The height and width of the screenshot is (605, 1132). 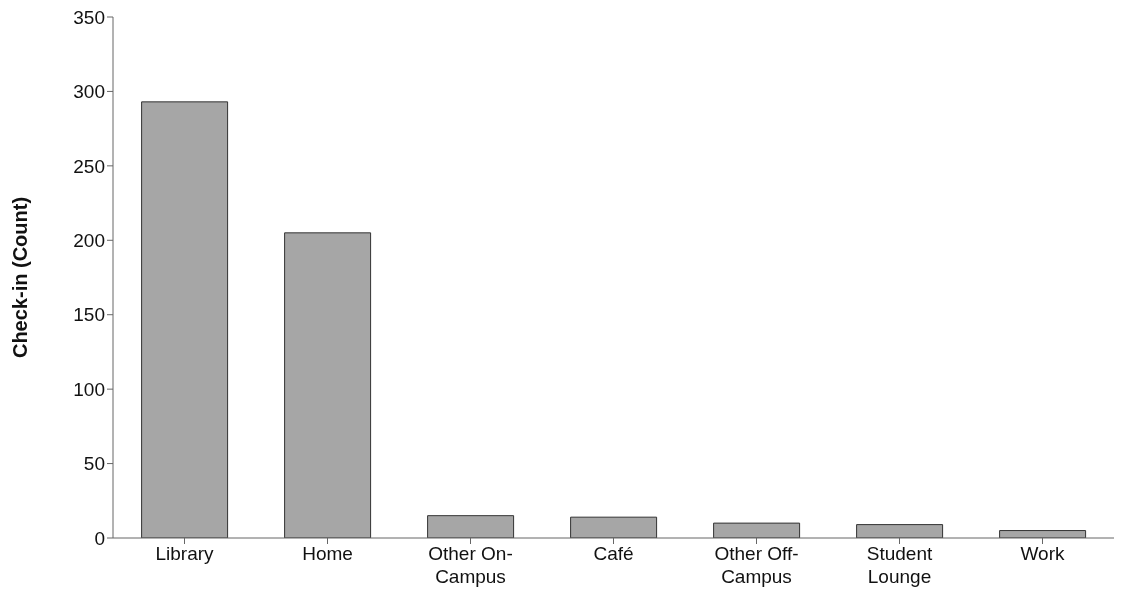 What do you see at coordinates (89, 241) in the screenshot?
I see `y-tick-label: 200` at bounding box center [89, 241].